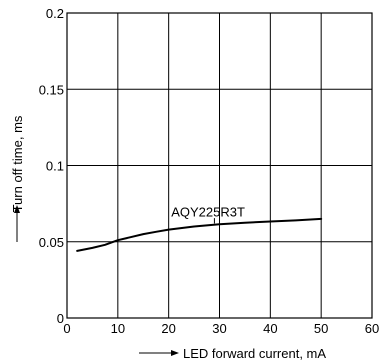 Image resolution: width=382 pixels, height=360 pixels. Describe the element at coordinates (270, 328) in the screenshot. I see `x-tick-label: 40` at that location.